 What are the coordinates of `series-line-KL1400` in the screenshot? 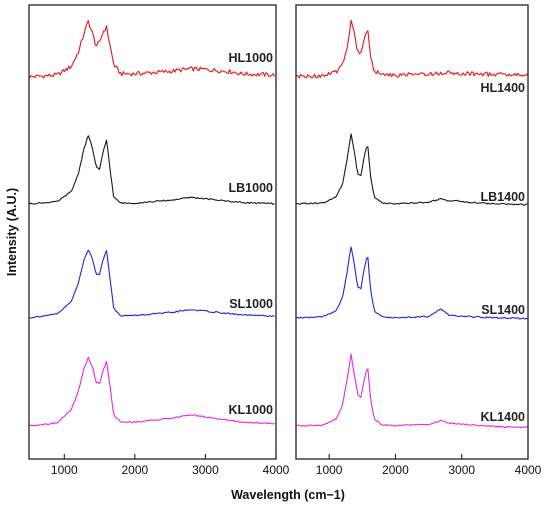 It's located at (412, 391).